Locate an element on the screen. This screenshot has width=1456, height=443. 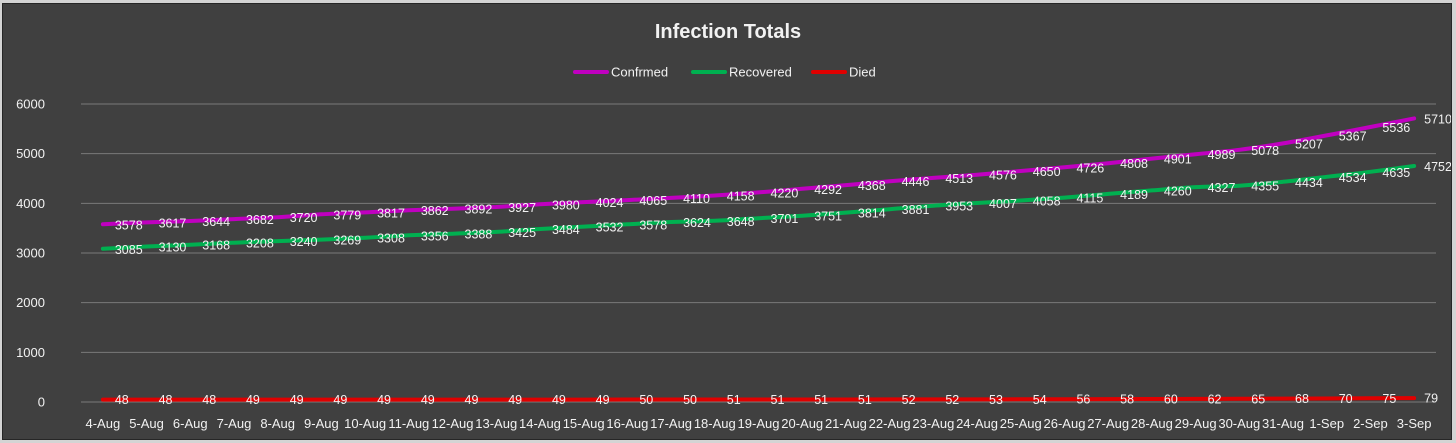
x-tick-label: 30-Aug is located at coordinates (1239, 423).